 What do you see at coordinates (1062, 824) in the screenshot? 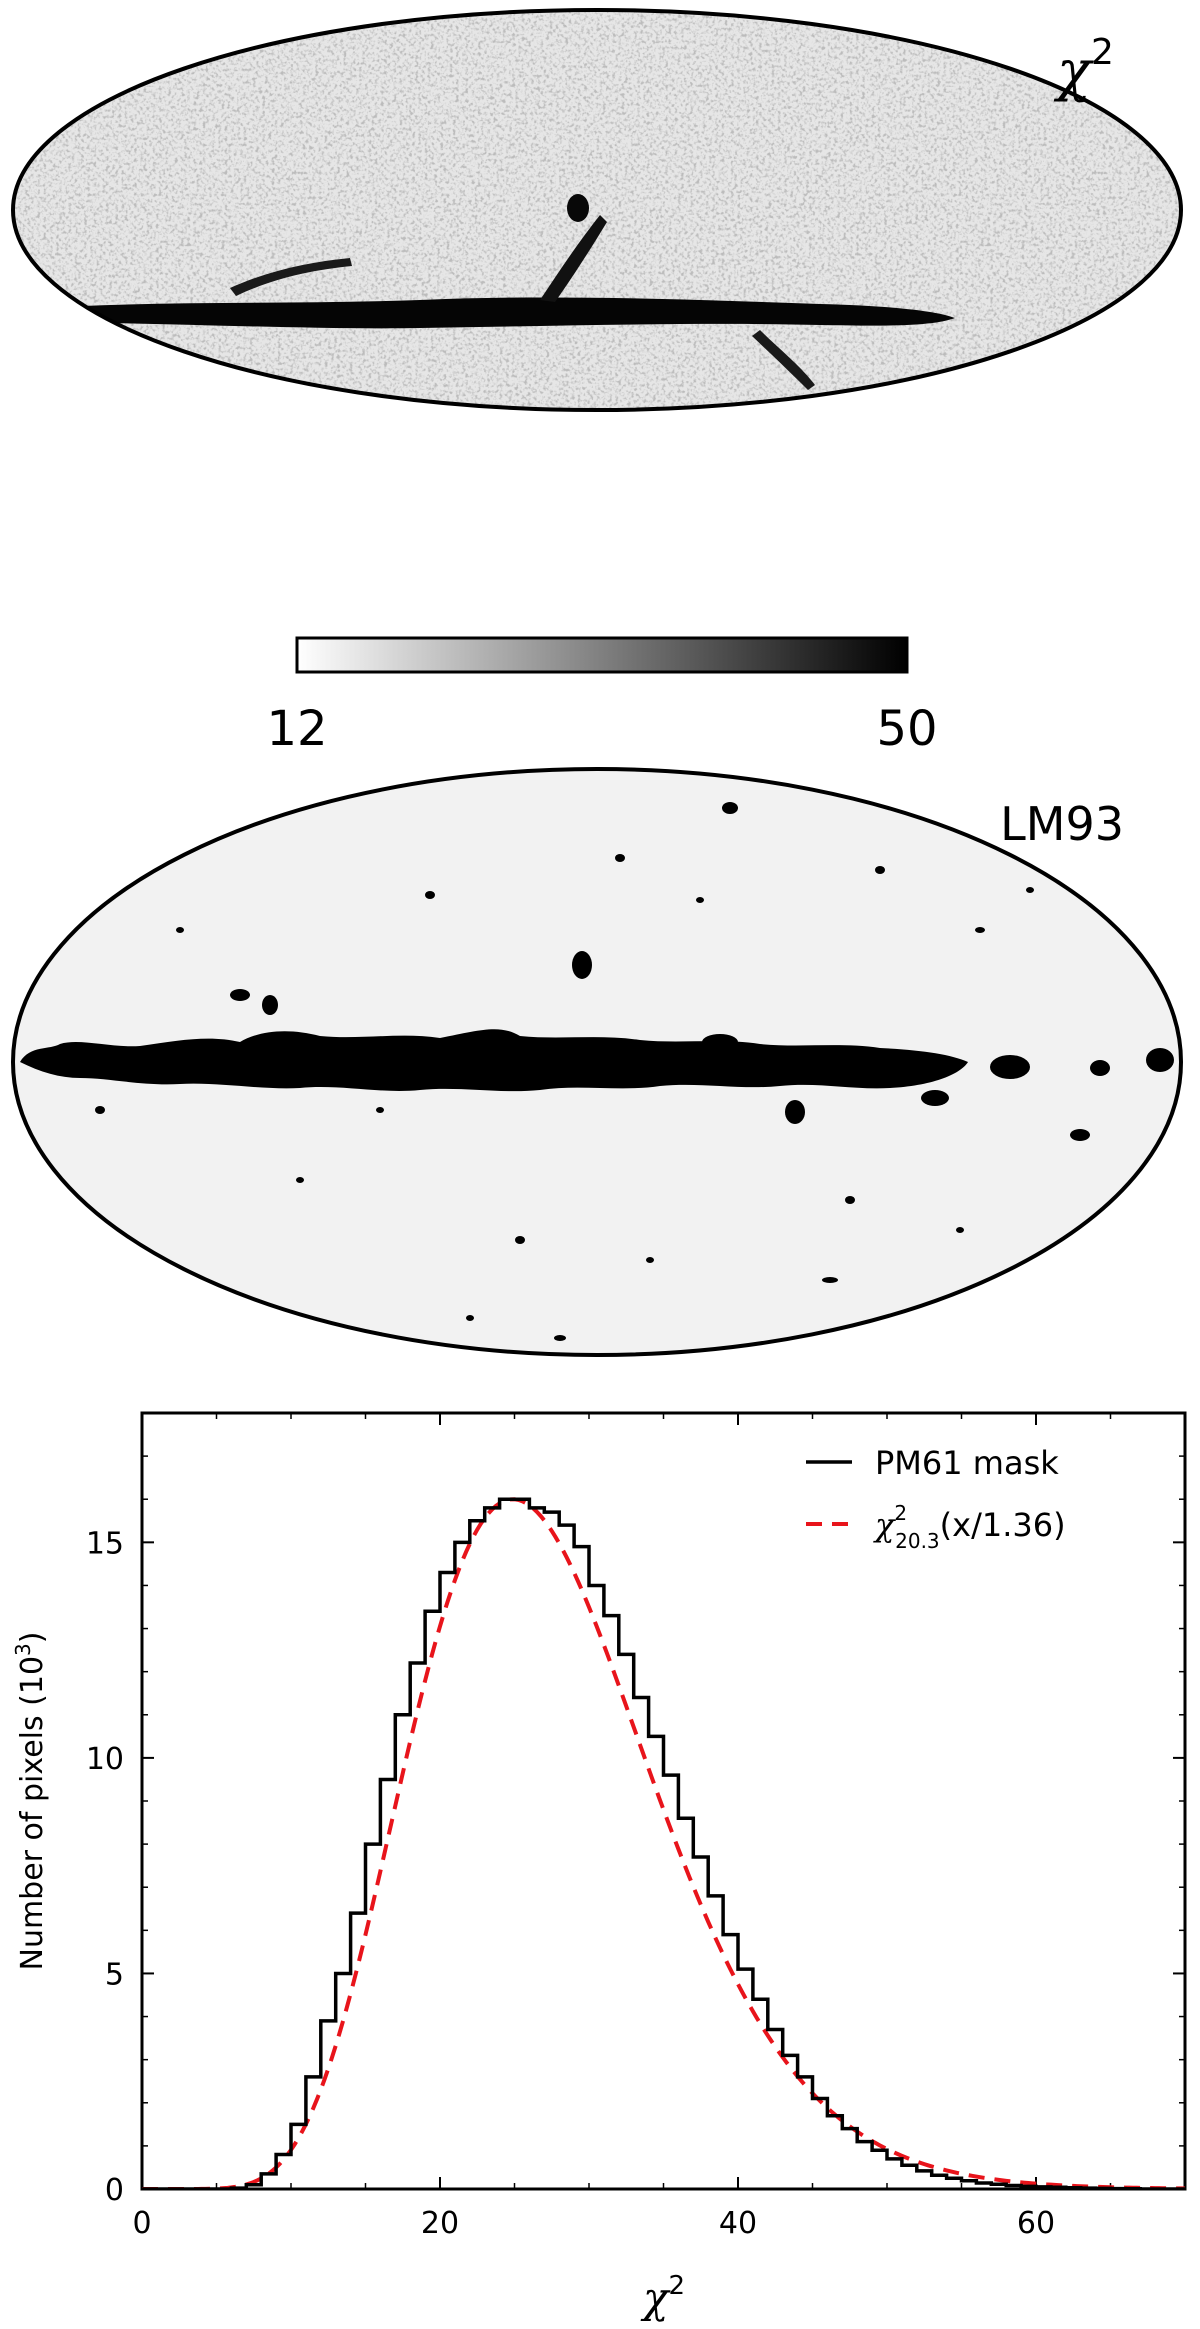
I see `mask-map-label: LM93` at bounding box center [1062, 824].